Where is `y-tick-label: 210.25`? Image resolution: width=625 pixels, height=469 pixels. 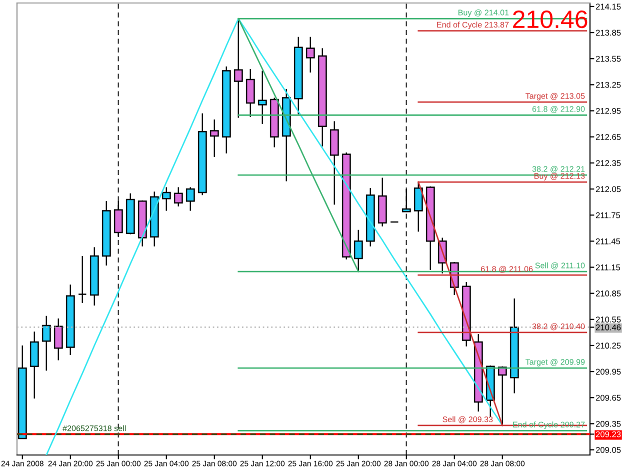
y-tick-label: 210.25 is located at coordinates (608, 345).